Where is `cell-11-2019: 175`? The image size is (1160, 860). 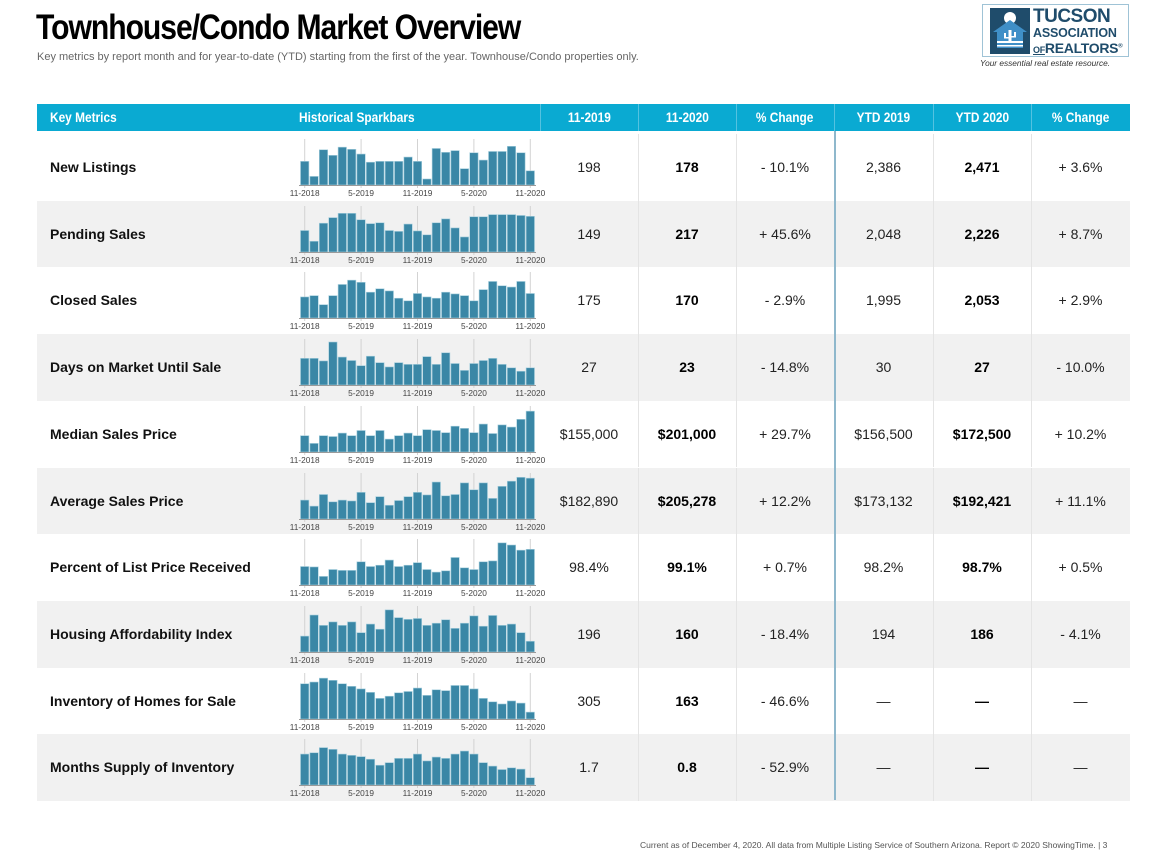 cell-11-2019: 175 is located at coordinates (589, 300).